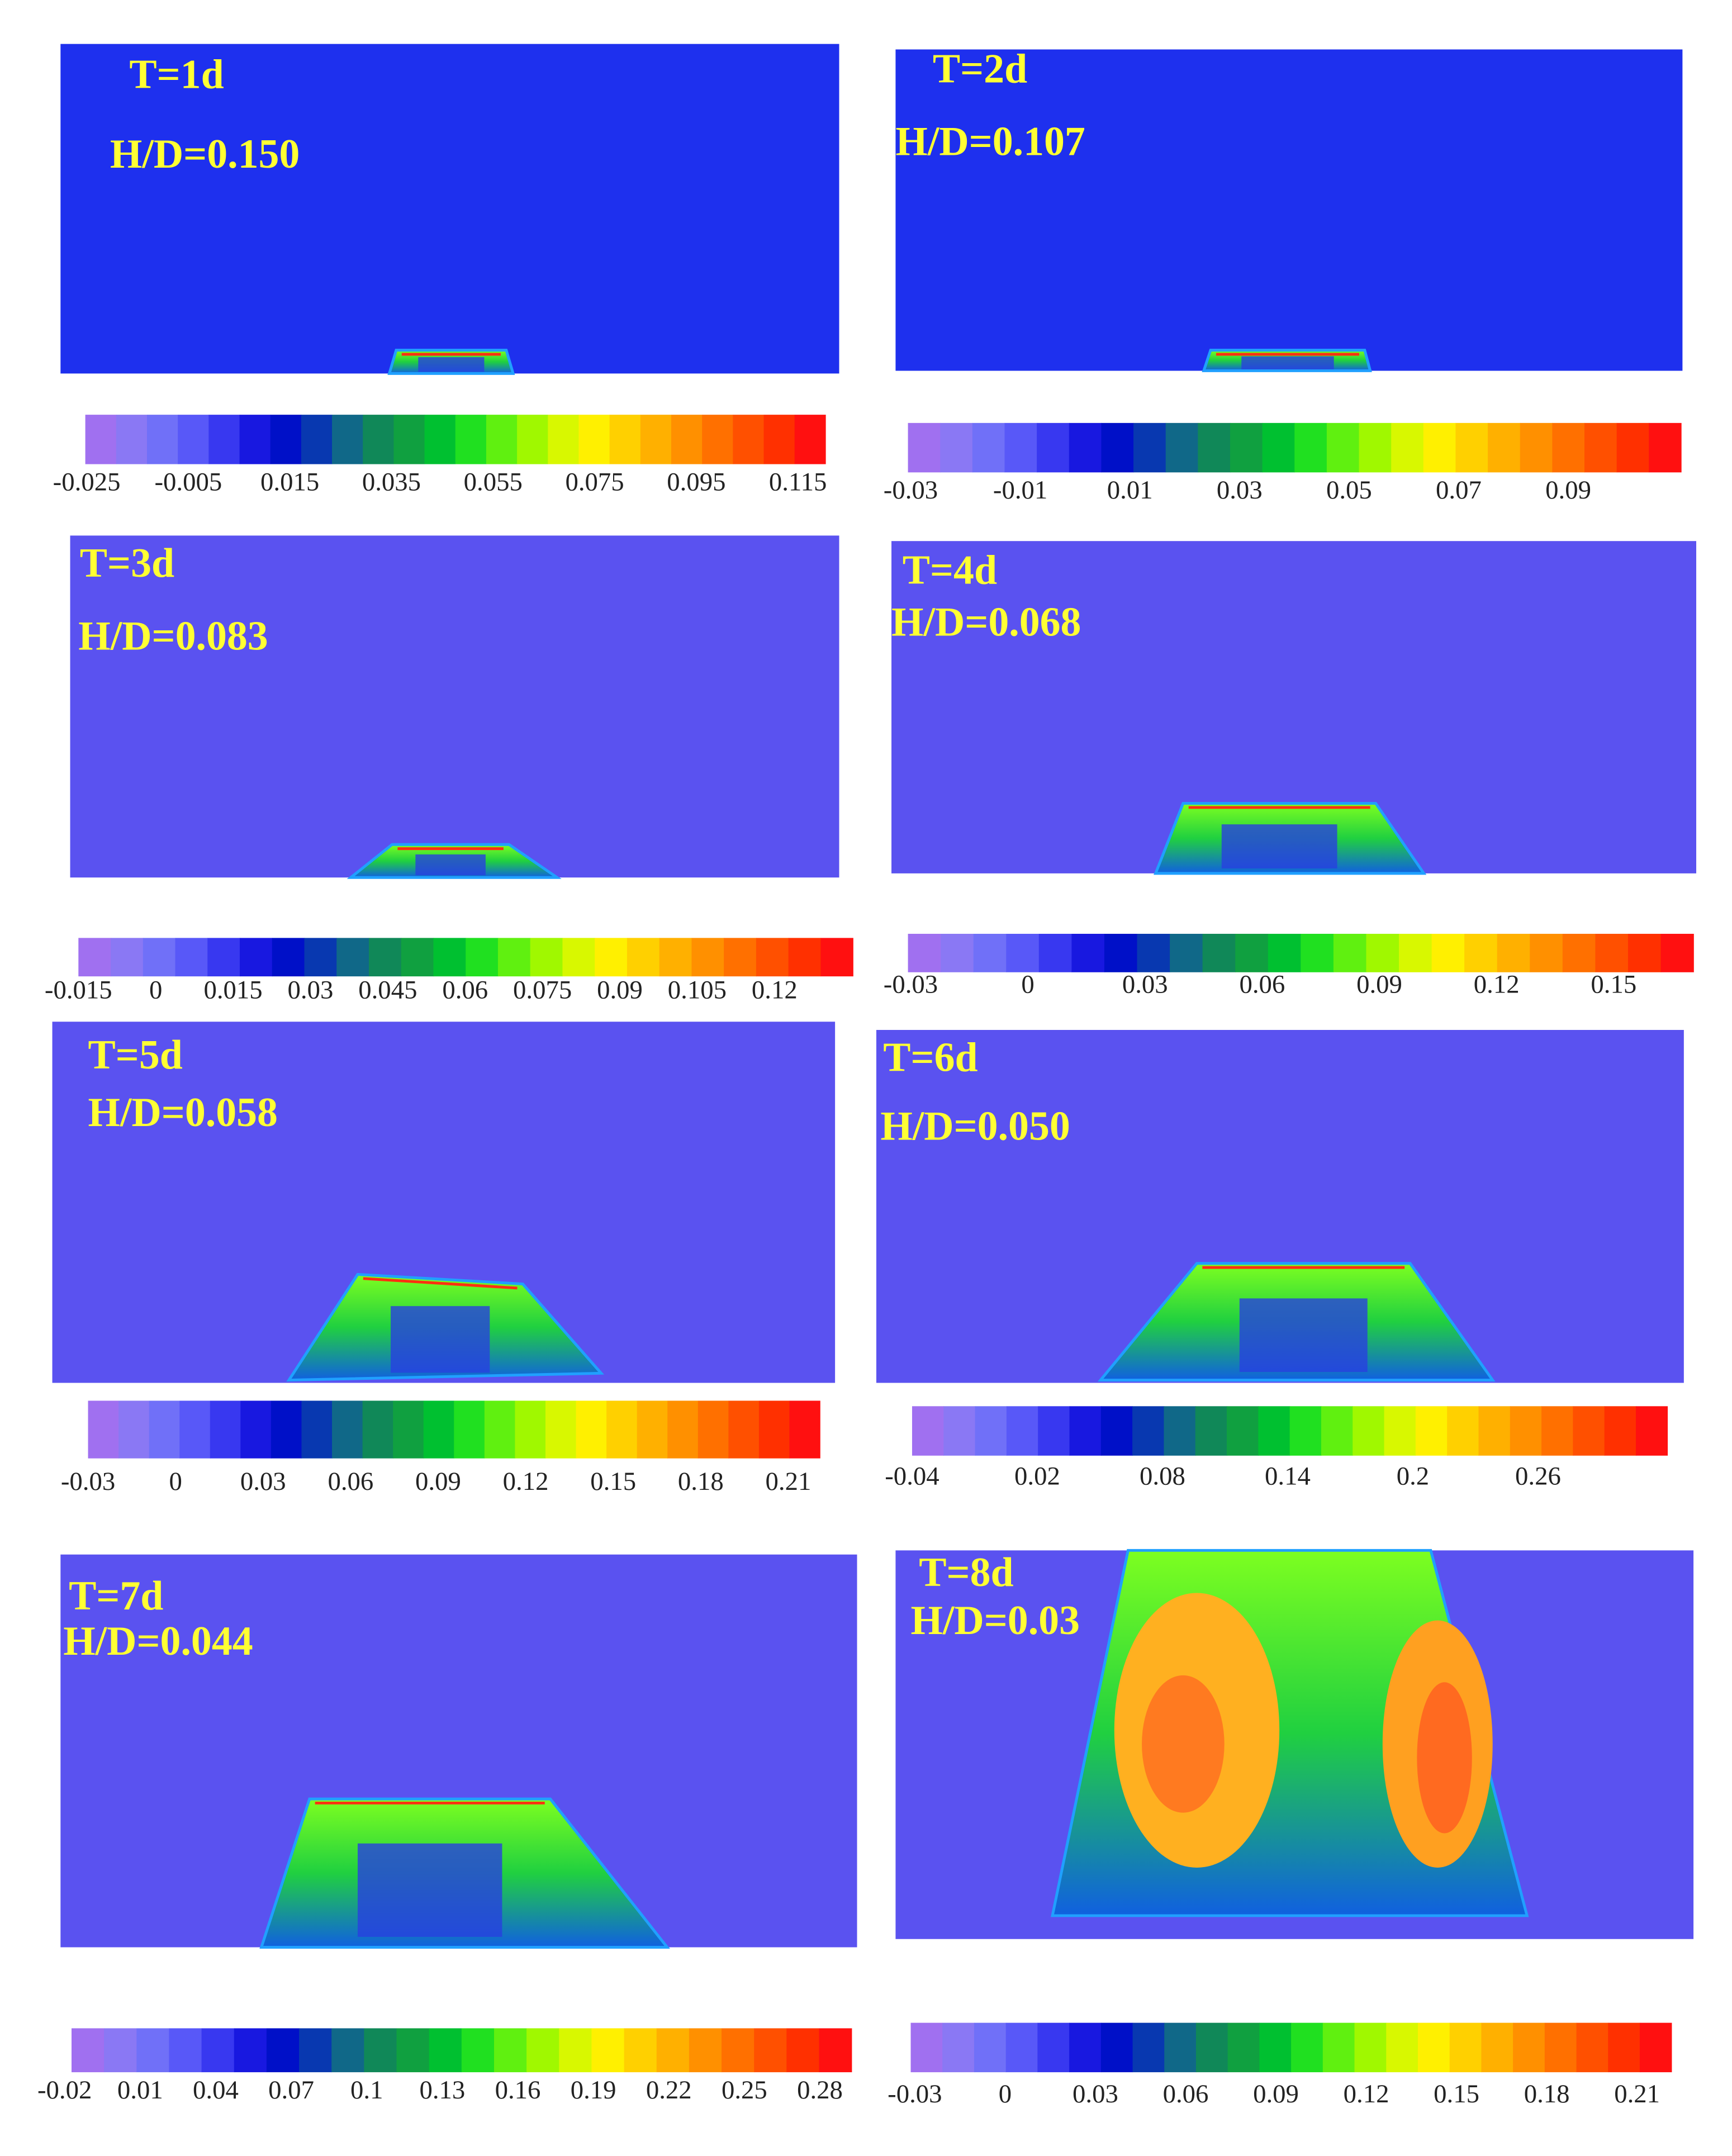  What do you see at coordinates (950, 569) in the screenshot?
I see `time-label: T=4d` at bounding box center [950, 569].